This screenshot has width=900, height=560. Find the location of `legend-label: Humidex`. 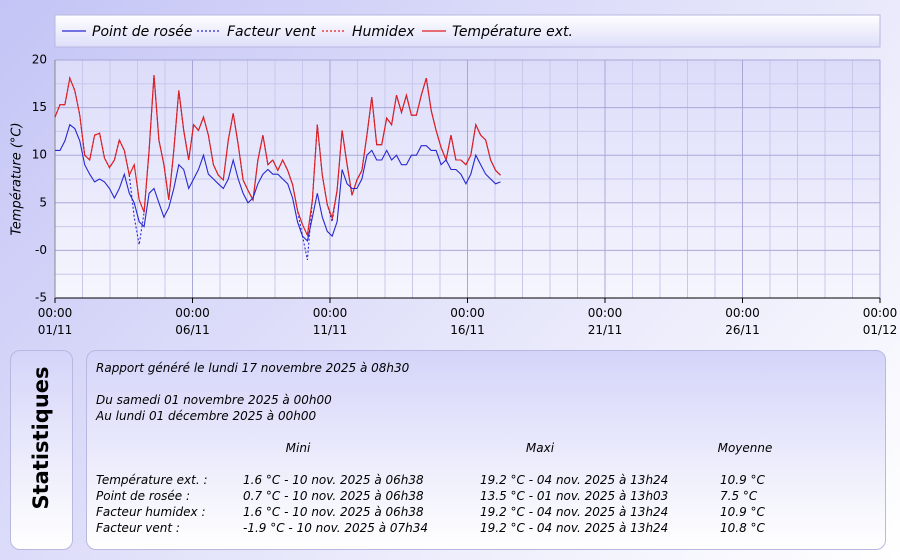

legend-label: Humidex is located at coordinates (383, 32).